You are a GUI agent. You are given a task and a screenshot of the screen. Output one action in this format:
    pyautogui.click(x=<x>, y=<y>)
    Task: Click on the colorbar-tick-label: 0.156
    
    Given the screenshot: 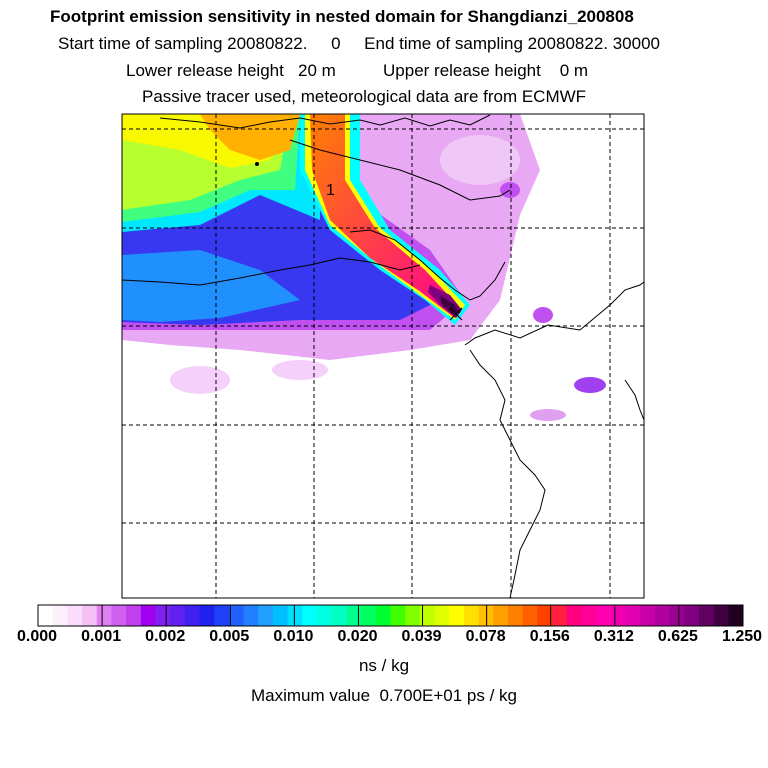 What is the action you would take?
    pyautogui.click(x=549, y=636)
    